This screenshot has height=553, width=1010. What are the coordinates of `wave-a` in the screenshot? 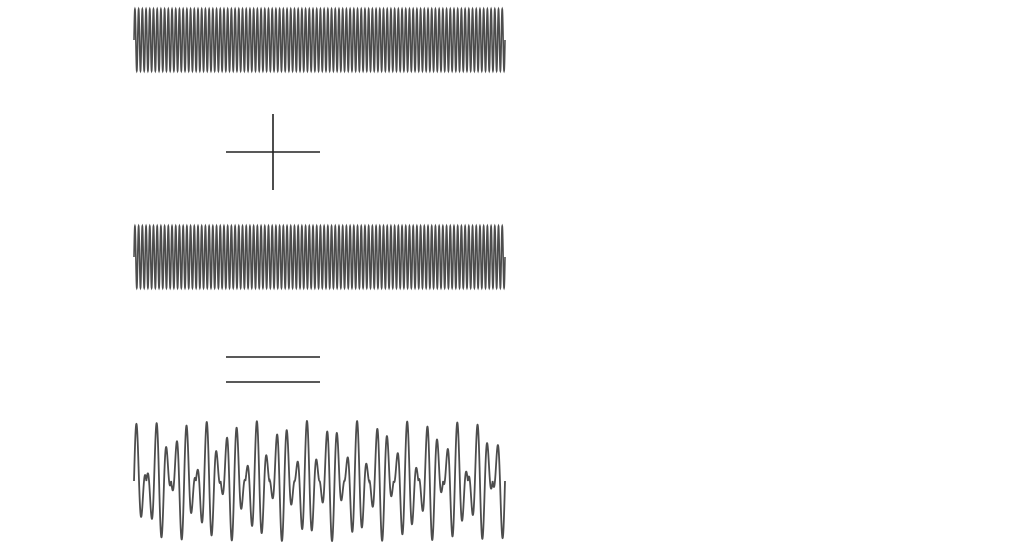 It's located at (319, 40).